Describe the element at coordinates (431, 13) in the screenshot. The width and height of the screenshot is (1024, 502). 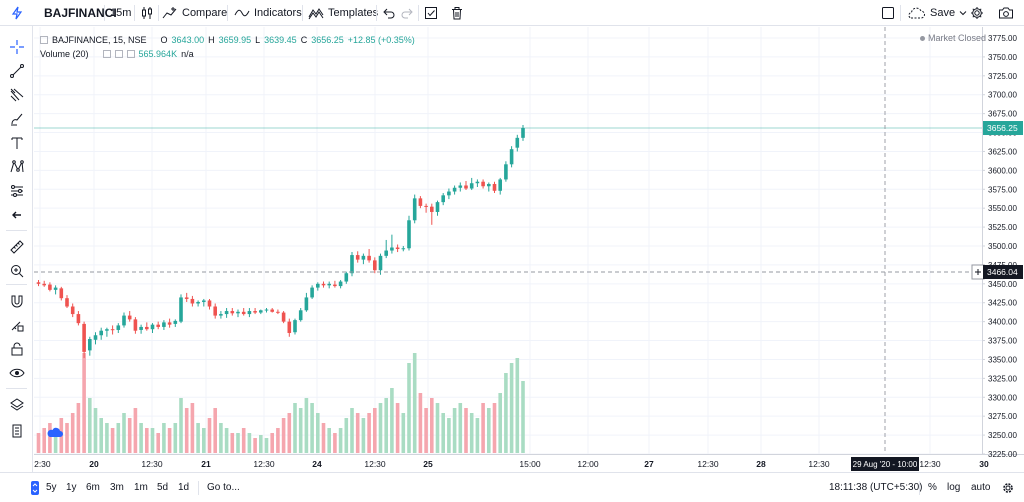
I see `checkbox-icon` at that location.